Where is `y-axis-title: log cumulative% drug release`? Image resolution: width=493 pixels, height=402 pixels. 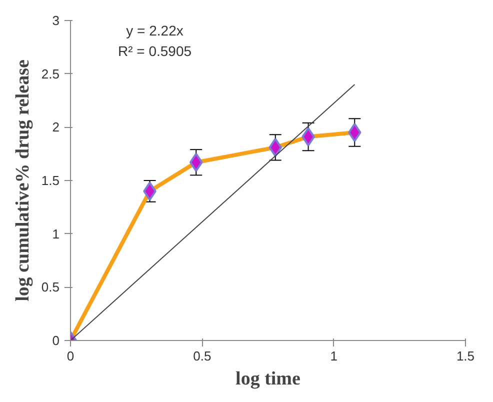
y-axis-title: log cumulative% drug release is located at coordinates (23, 181).